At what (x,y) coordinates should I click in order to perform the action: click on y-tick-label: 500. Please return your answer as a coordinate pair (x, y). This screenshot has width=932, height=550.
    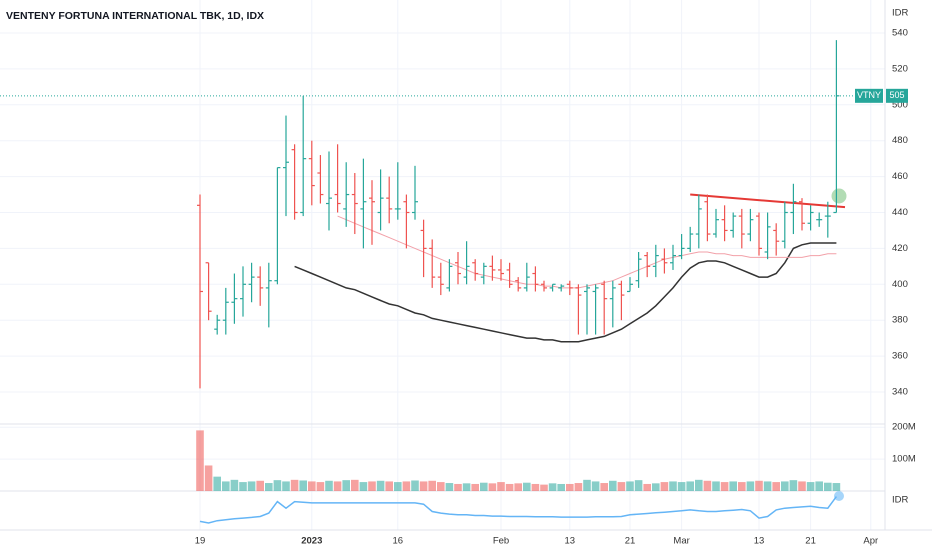
    Looking at the image, I should click on (900, 104).